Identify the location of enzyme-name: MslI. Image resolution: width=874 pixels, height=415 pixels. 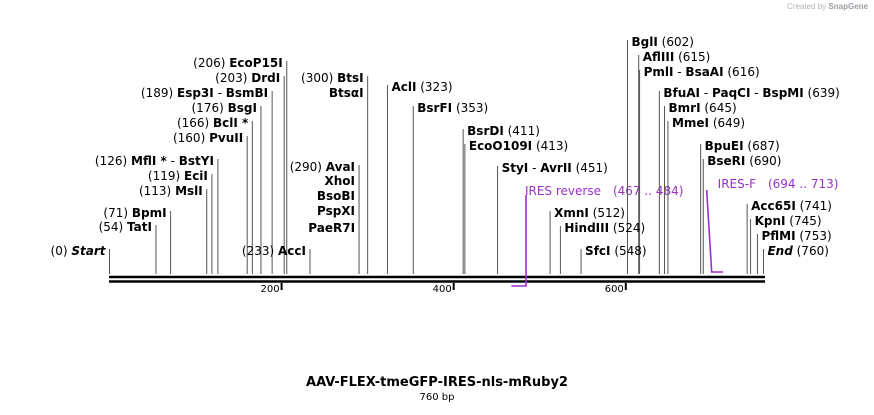
(189, 191).